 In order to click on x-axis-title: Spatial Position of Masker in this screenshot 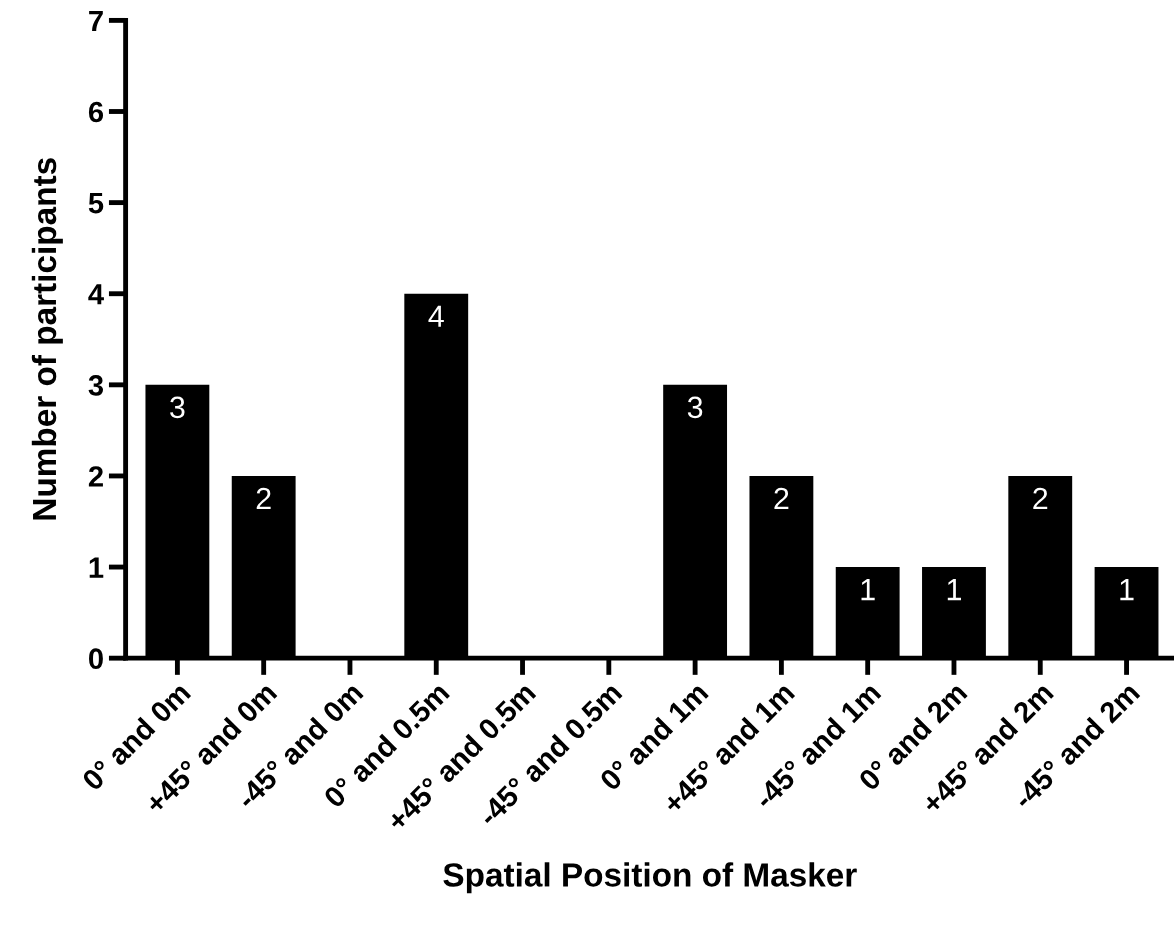, I will do `click(650, 878)`.